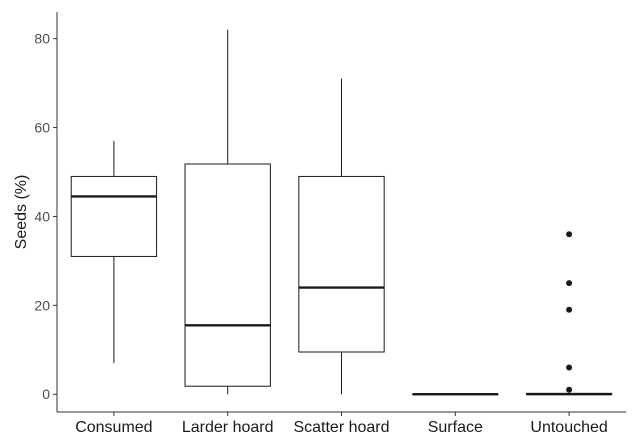  I want to click on y-tick-label: 80, so click(42, 39).